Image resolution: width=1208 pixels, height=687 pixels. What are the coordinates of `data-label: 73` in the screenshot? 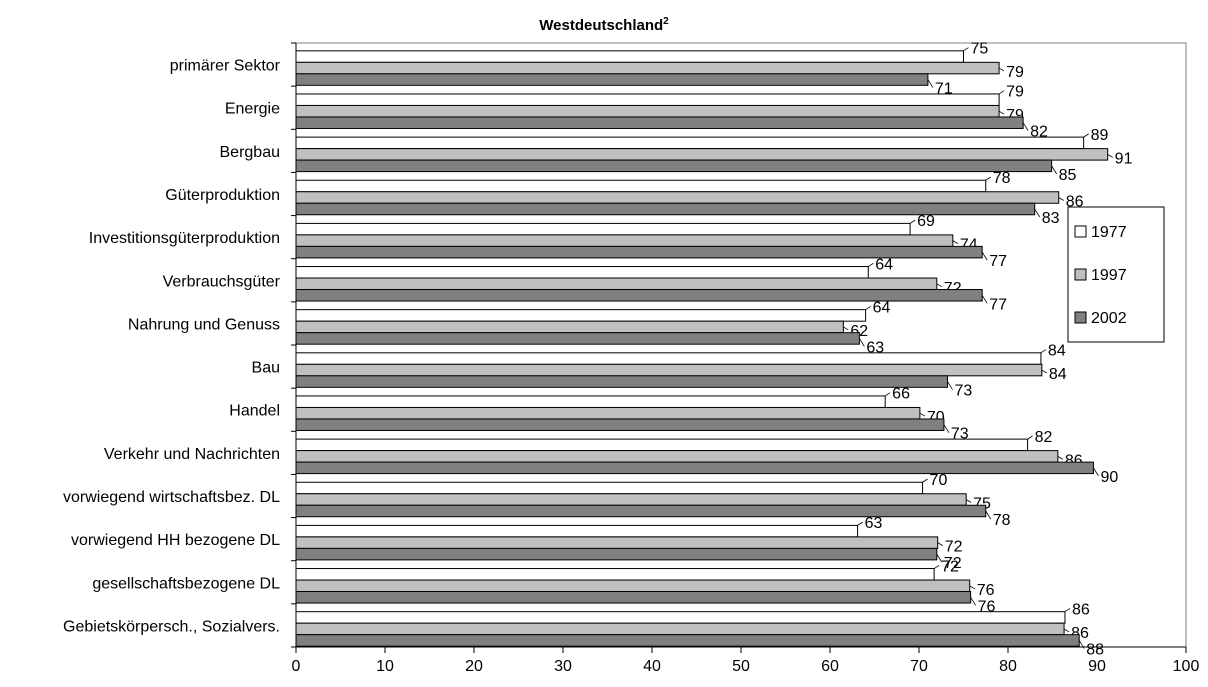 It's located at (960, 434).